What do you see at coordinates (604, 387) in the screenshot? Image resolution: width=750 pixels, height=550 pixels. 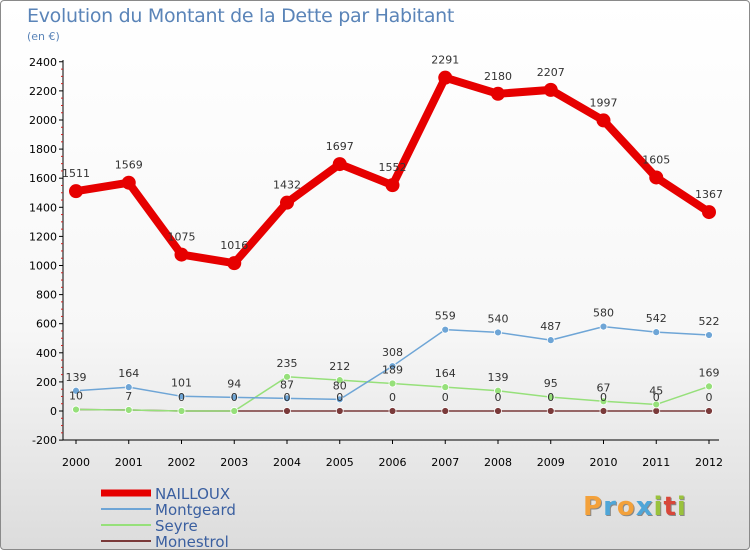 I see `data-label: 67` at bounding box center [604, 387].